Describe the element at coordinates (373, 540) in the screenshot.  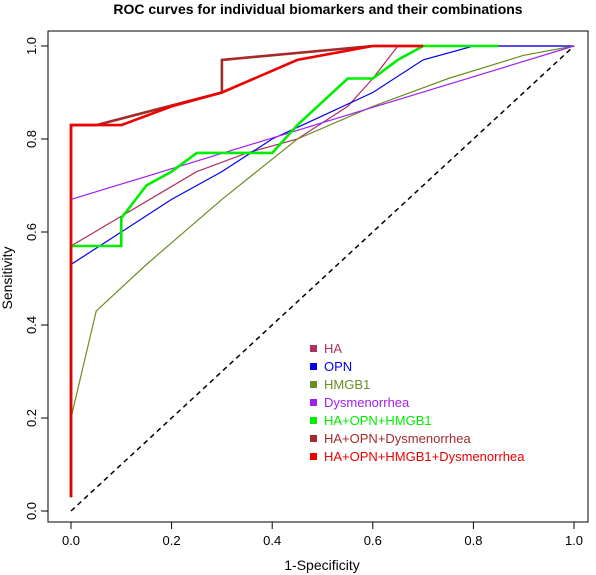
I see `x-tick-label: 0.6` at that location.